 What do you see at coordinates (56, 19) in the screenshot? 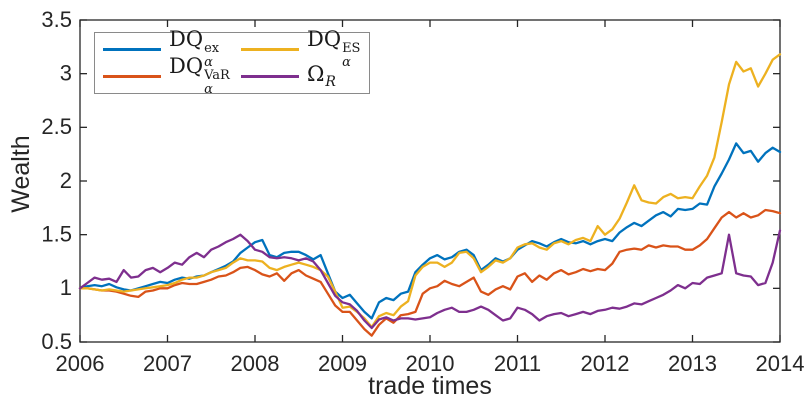
I see `y-tick-label: 3.5` at bounding box center [56, 19].